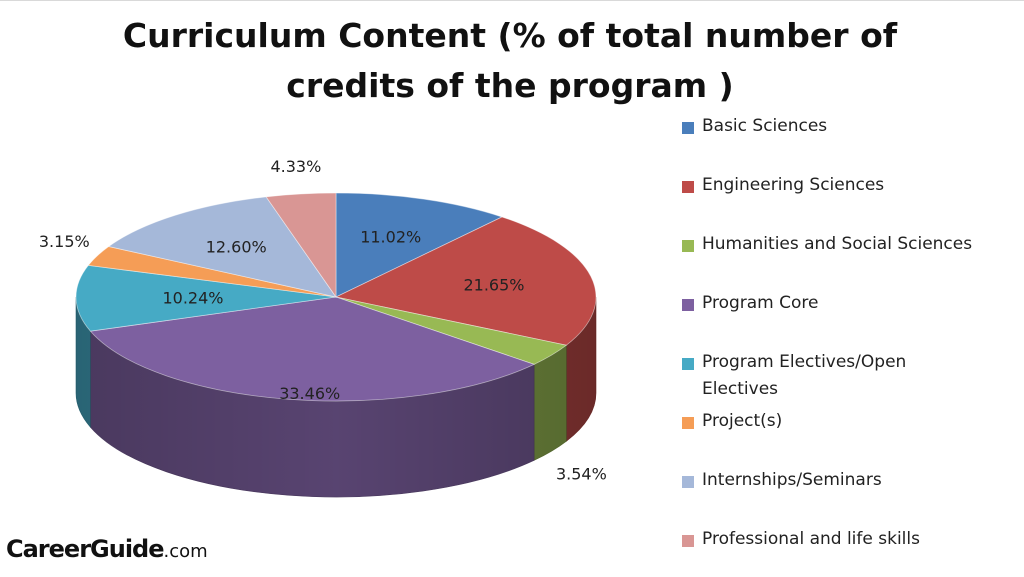 The width and height of the screenshot is (1024, 577). What do you see at coordinates (185, 551) in the screenshot?
I see `brand-suffix: .com` at bounding box center [185, 551].